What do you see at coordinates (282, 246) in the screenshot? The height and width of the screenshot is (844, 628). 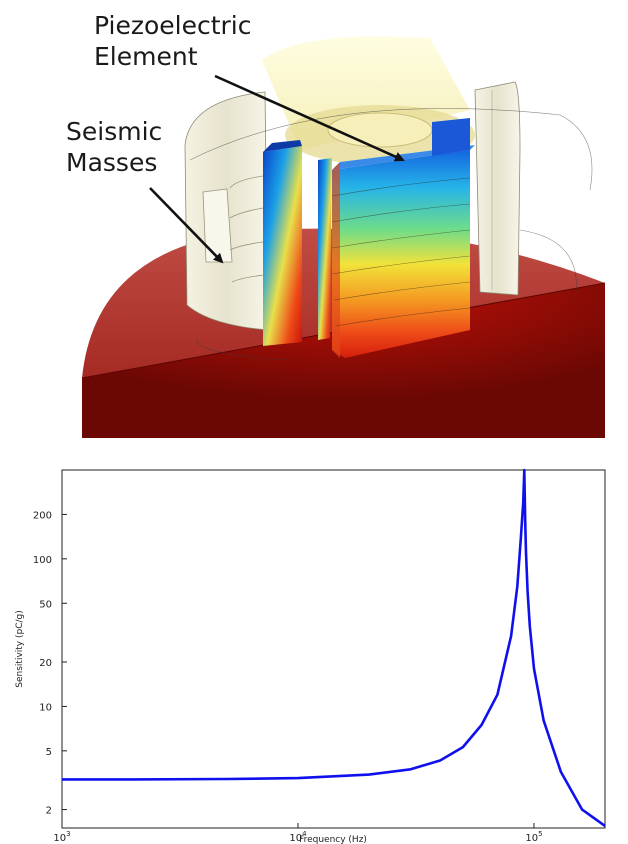 I see `piezo-left-slab` at bounding box center [282, 246].